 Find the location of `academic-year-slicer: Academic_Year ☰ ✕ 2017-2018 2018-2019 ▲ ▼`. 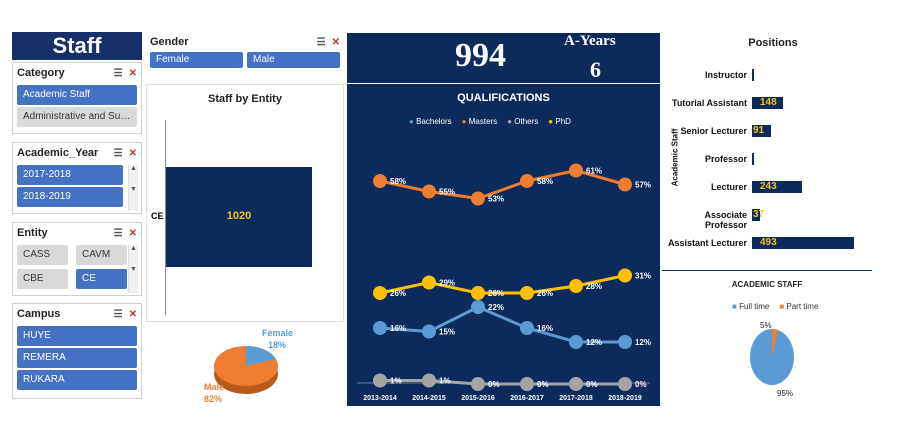

academic-year-slicer: Academic_Year ☰ ✕ 2017-2018 2018-2019 ▲ ▼ is located at coordinates (77, 178).